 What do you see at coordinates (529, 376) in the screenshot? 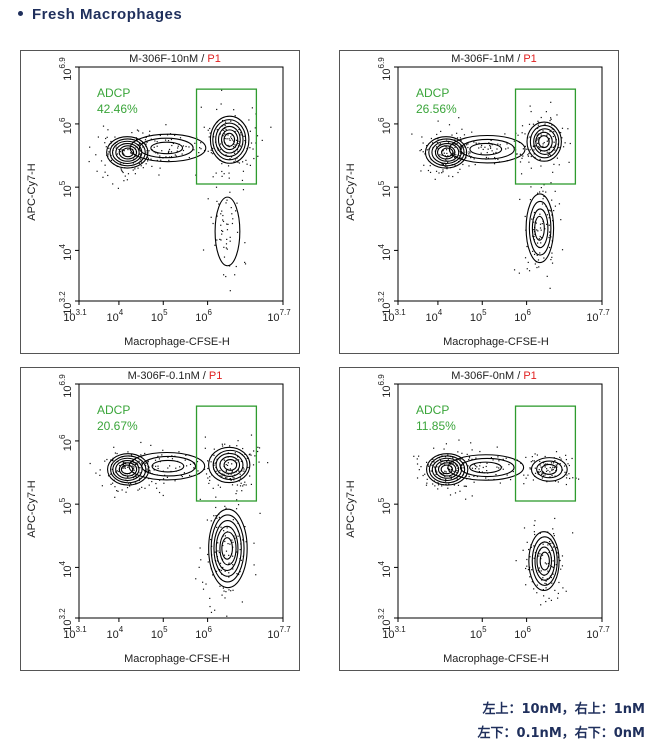
I see `plot-title-population: P1` at bounding box center [529, 376].